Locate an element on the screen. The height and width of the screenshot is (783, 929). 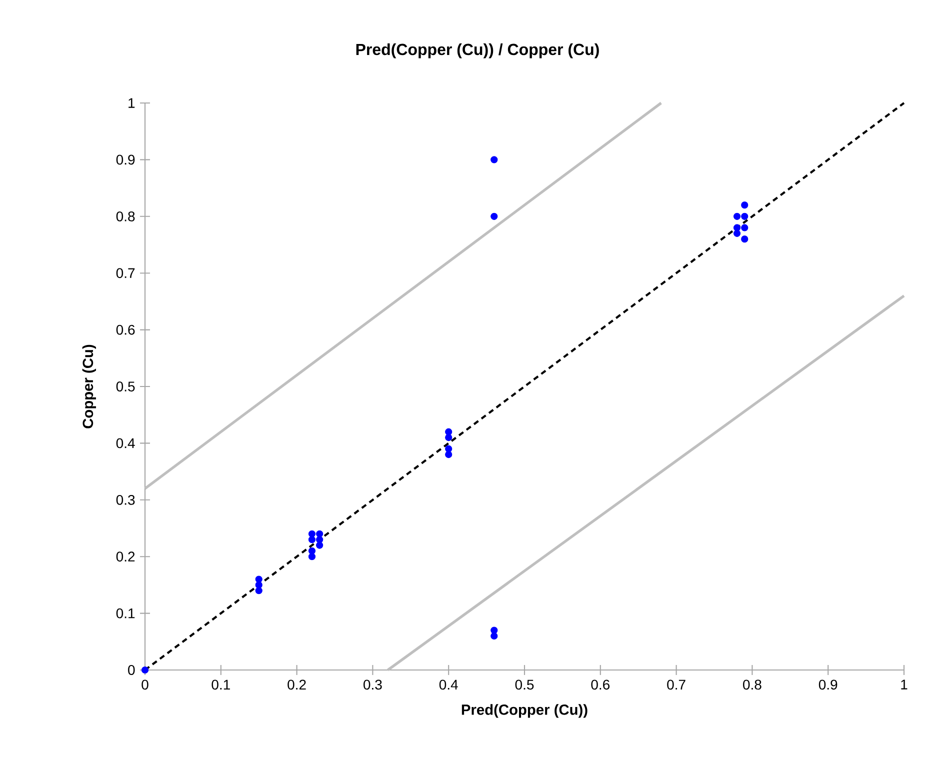
y-tick-label: 0.4 is located at coordinates (125, 443).